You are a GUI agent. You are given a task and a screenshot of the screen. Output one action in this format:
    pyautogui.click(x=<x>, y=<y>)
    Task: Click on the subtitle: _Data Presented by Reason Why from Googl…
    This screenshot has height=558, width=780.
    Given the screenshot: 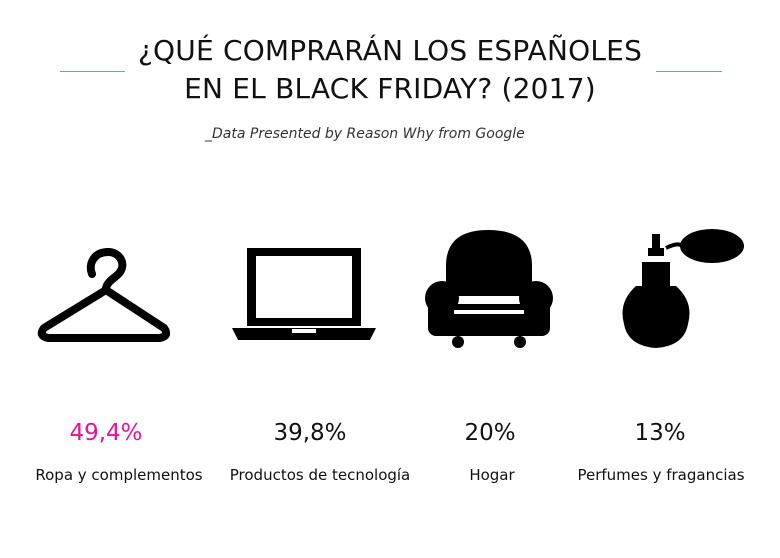 What is the action you would take?
    pyautogui.click(x=365, y=134)
    